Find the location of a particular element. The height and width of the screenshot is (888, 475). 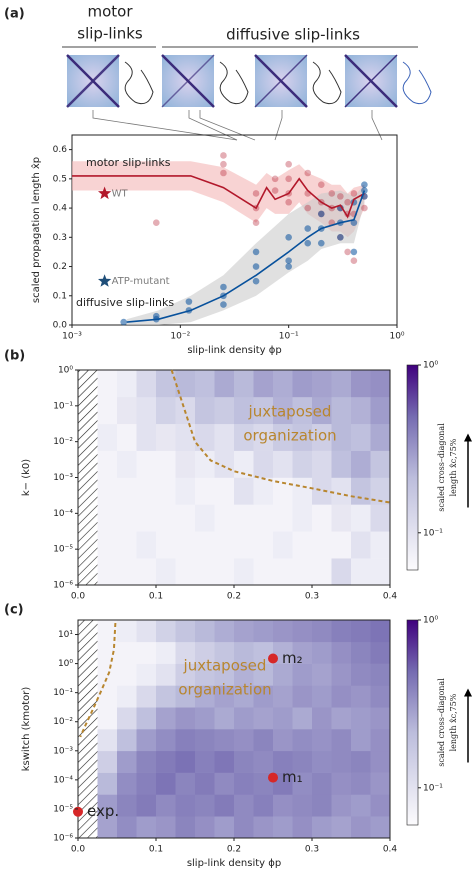

y-tick-label: 10⁻⁶ is located at coordinates (63, 586).